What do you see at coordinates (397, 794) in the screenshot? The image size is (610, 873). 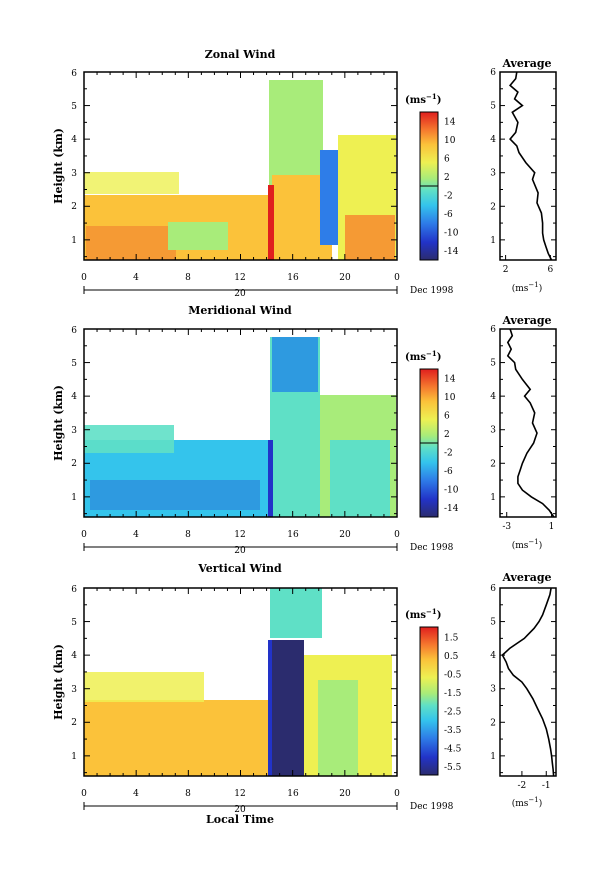 I see `vert-x-tick-24: 0` at bounding box center [397, 794].